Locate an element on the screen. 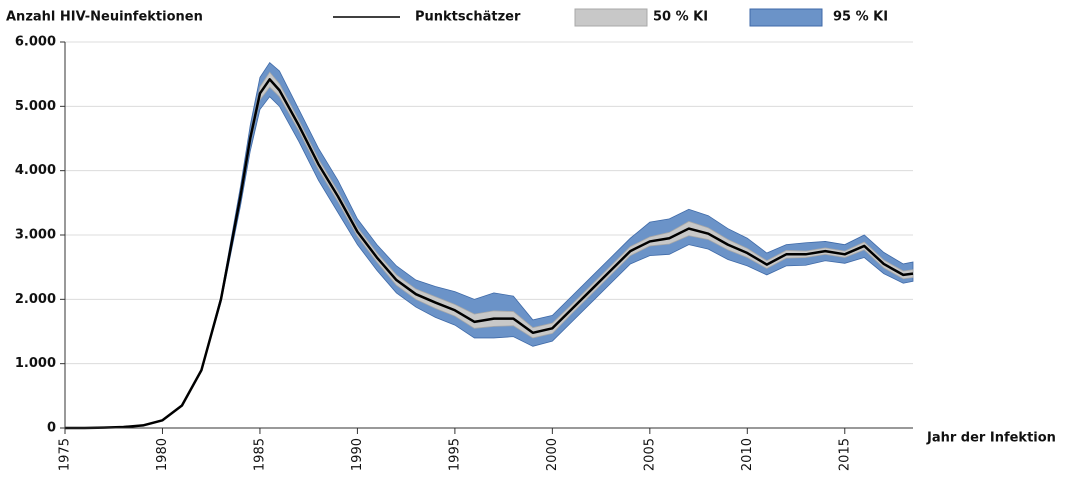 Image resolution: width=1074 pixels, height=481 pixels. y-tick-label: 5.000 is located at coordinates (35, 106).